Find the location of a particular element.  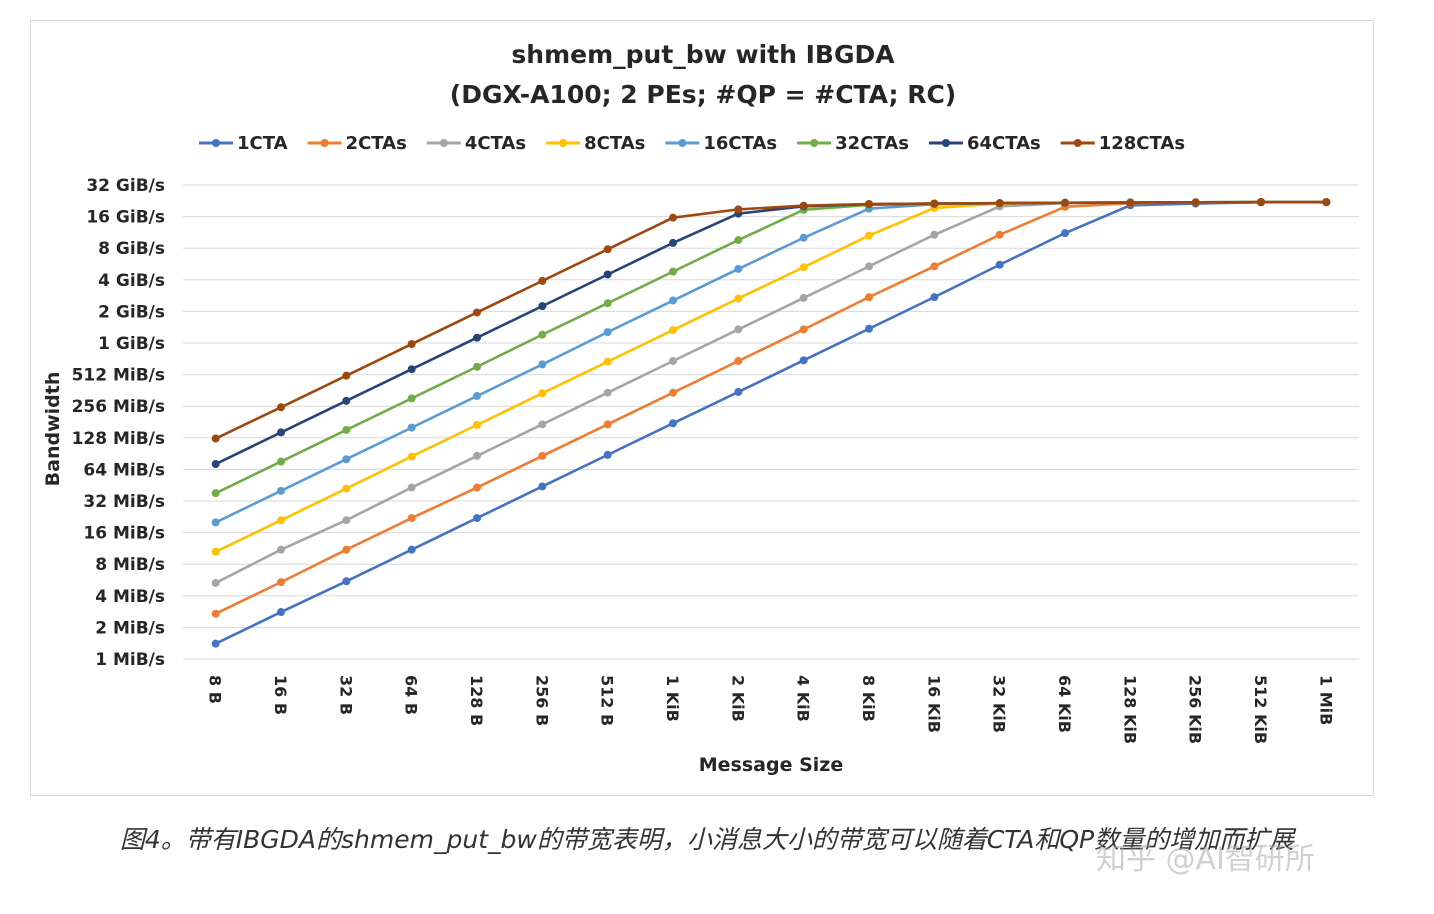

x-tick-label: 512 KiB is located at coordinates (1260, 709).